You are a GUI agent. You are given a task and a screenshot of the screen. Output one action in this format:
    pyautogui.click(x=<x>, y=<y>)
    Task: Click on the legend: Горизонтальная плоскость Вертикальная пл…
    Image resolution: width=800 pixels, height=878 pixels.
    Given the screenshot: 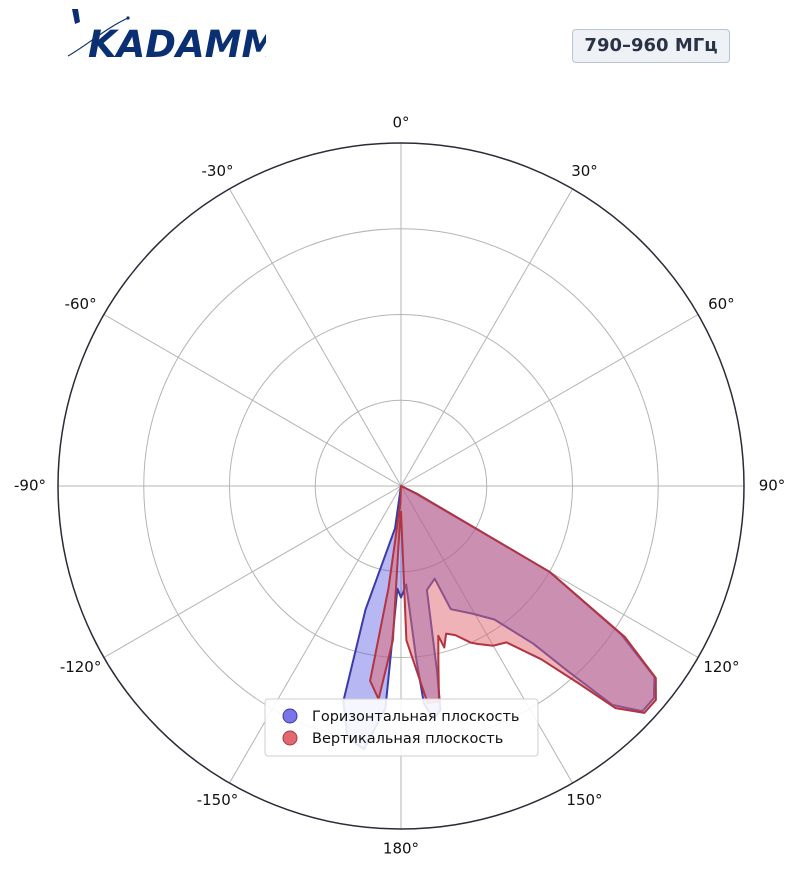 What is the action you would take?
    pyautogui.click(x=401, y=727)
    